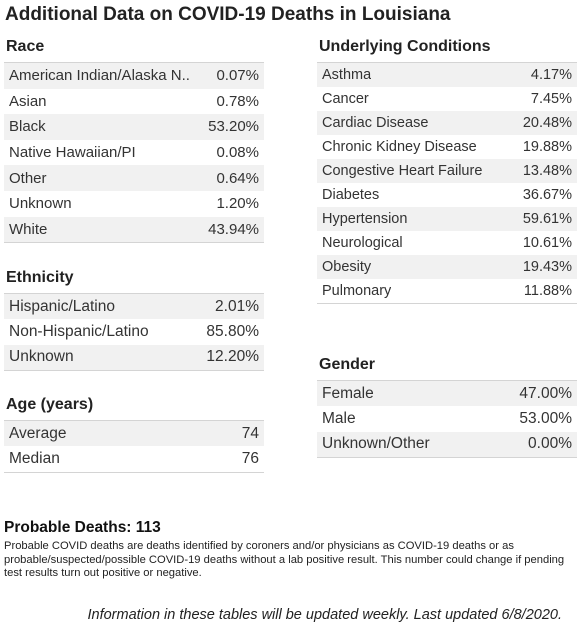 This screenshot has height=633, width=584. I want to click on row-label: Unknown/Other, so click(376, 444).